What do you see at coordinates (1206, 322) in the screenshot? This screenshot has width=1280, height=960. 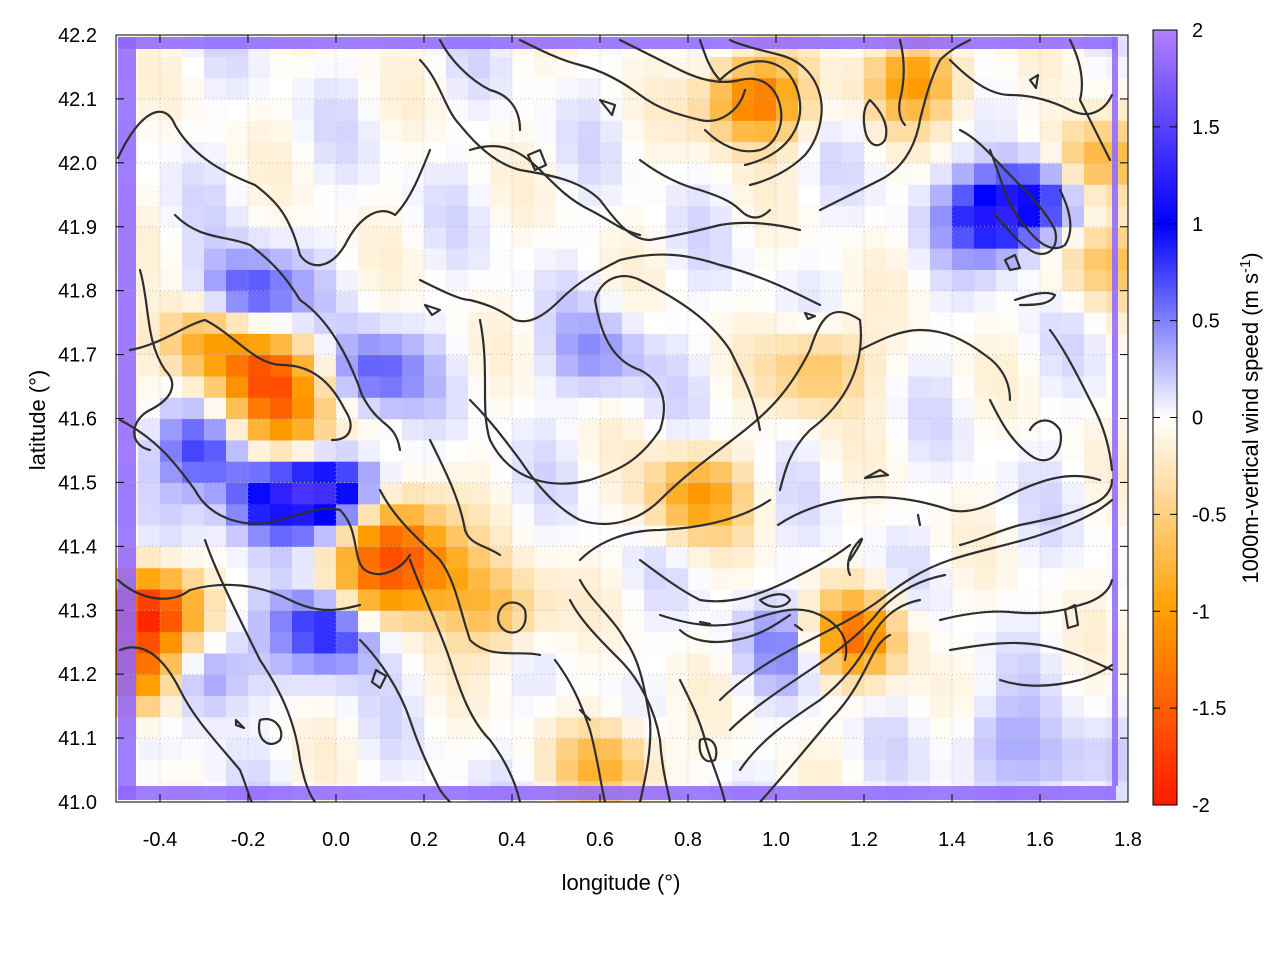 I see `colorbar-tick-label: 0.5` at bounding box center [1206, 322].